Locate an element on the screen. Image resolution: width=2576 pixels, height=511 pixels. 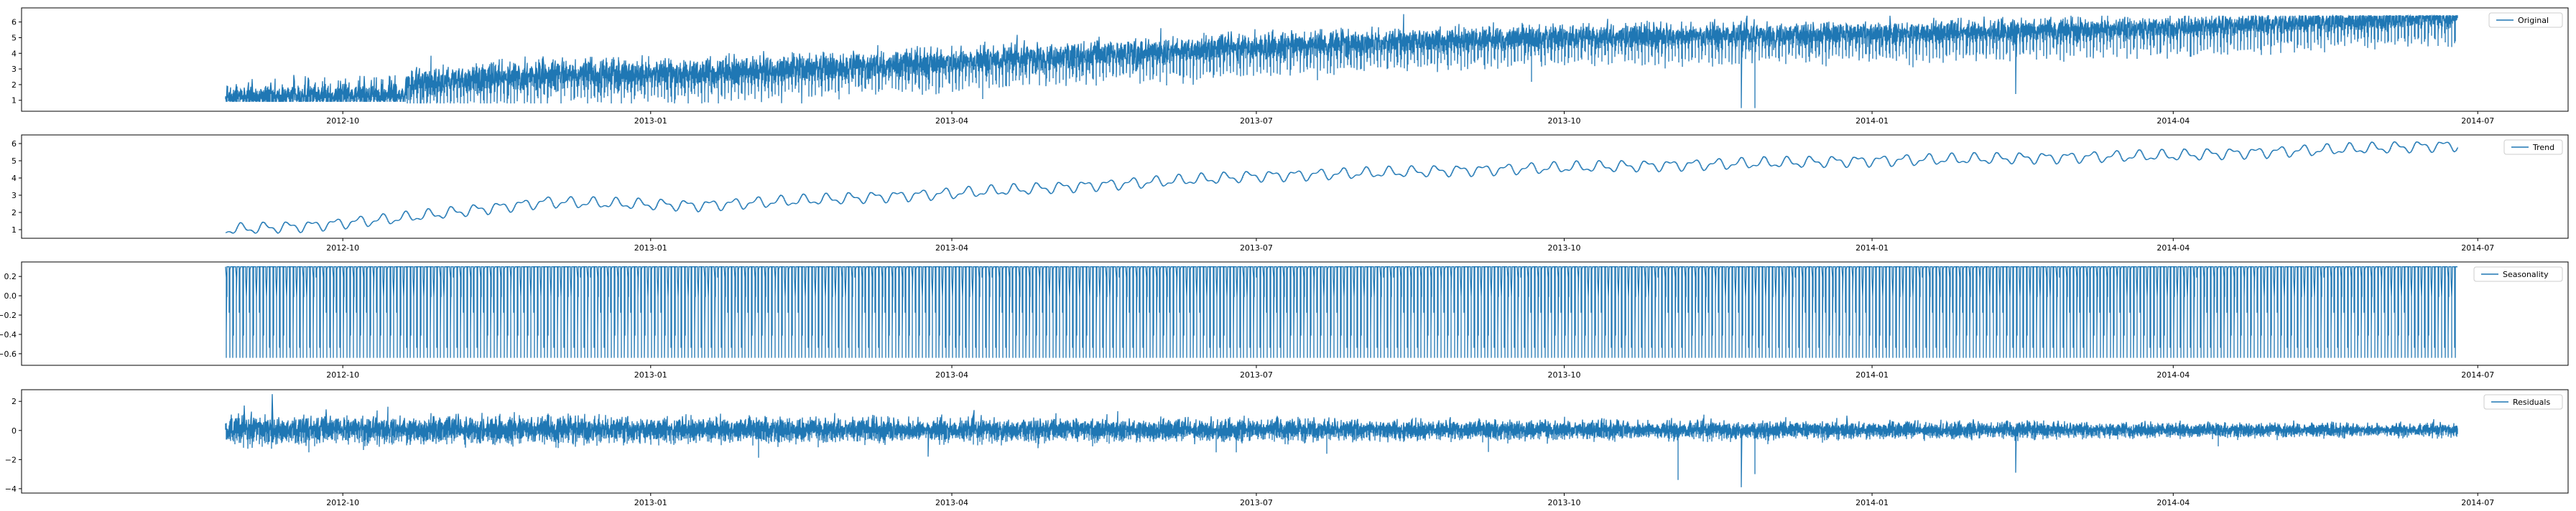
legend-label: Original is located at coordinates (2533, 20).